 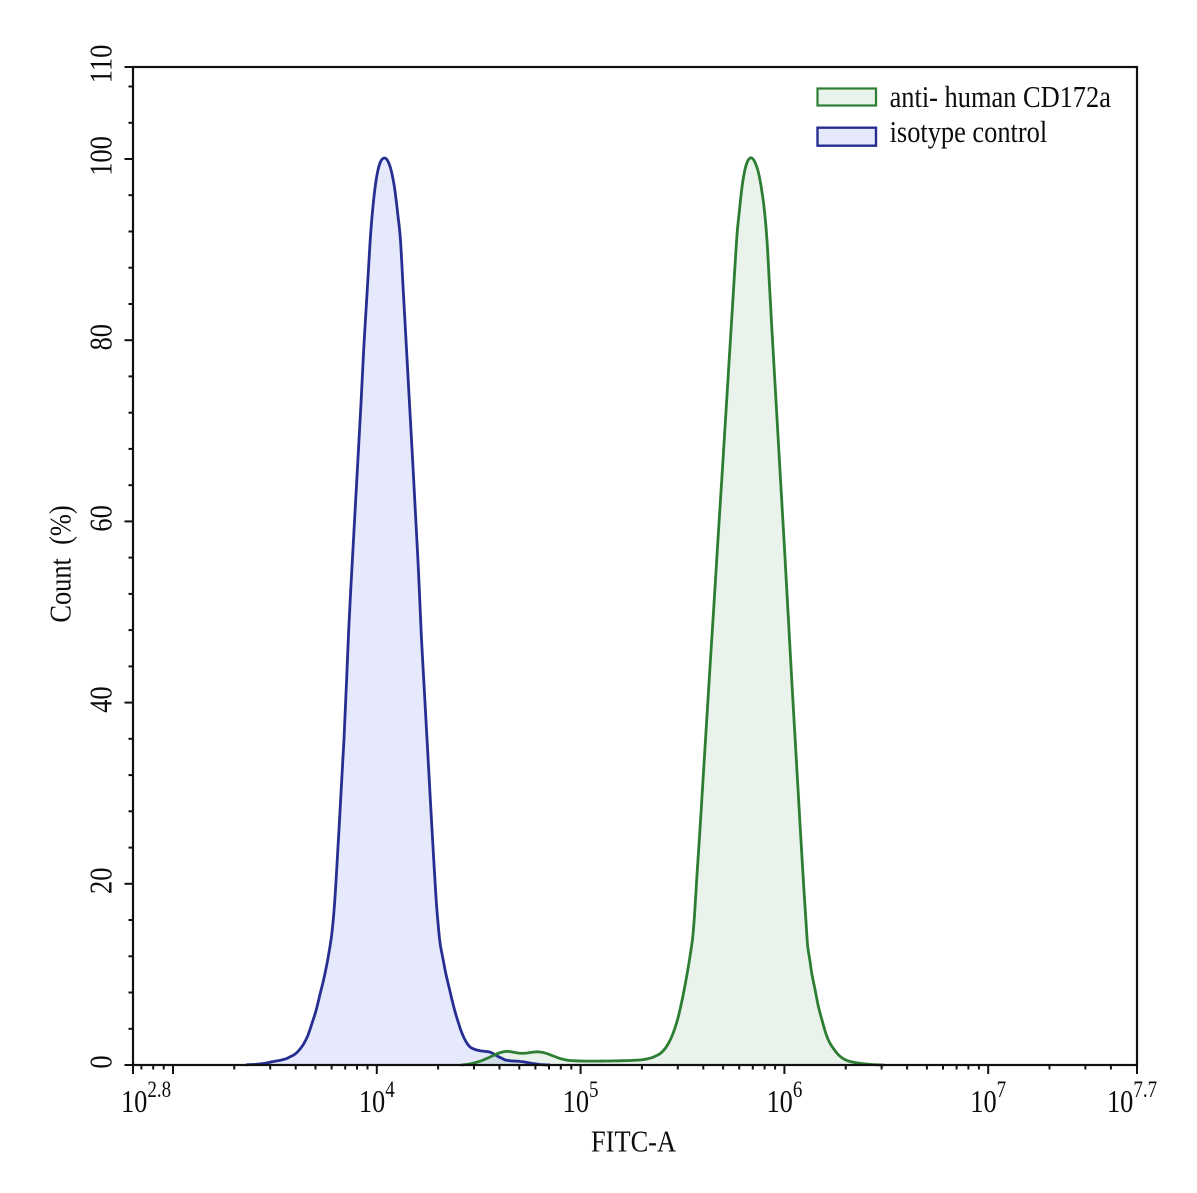 What do you see at coordinates (1132, 1098) in the screenshot?
I see `svg-text: 107.7` at bounding box center [1132, 1098].